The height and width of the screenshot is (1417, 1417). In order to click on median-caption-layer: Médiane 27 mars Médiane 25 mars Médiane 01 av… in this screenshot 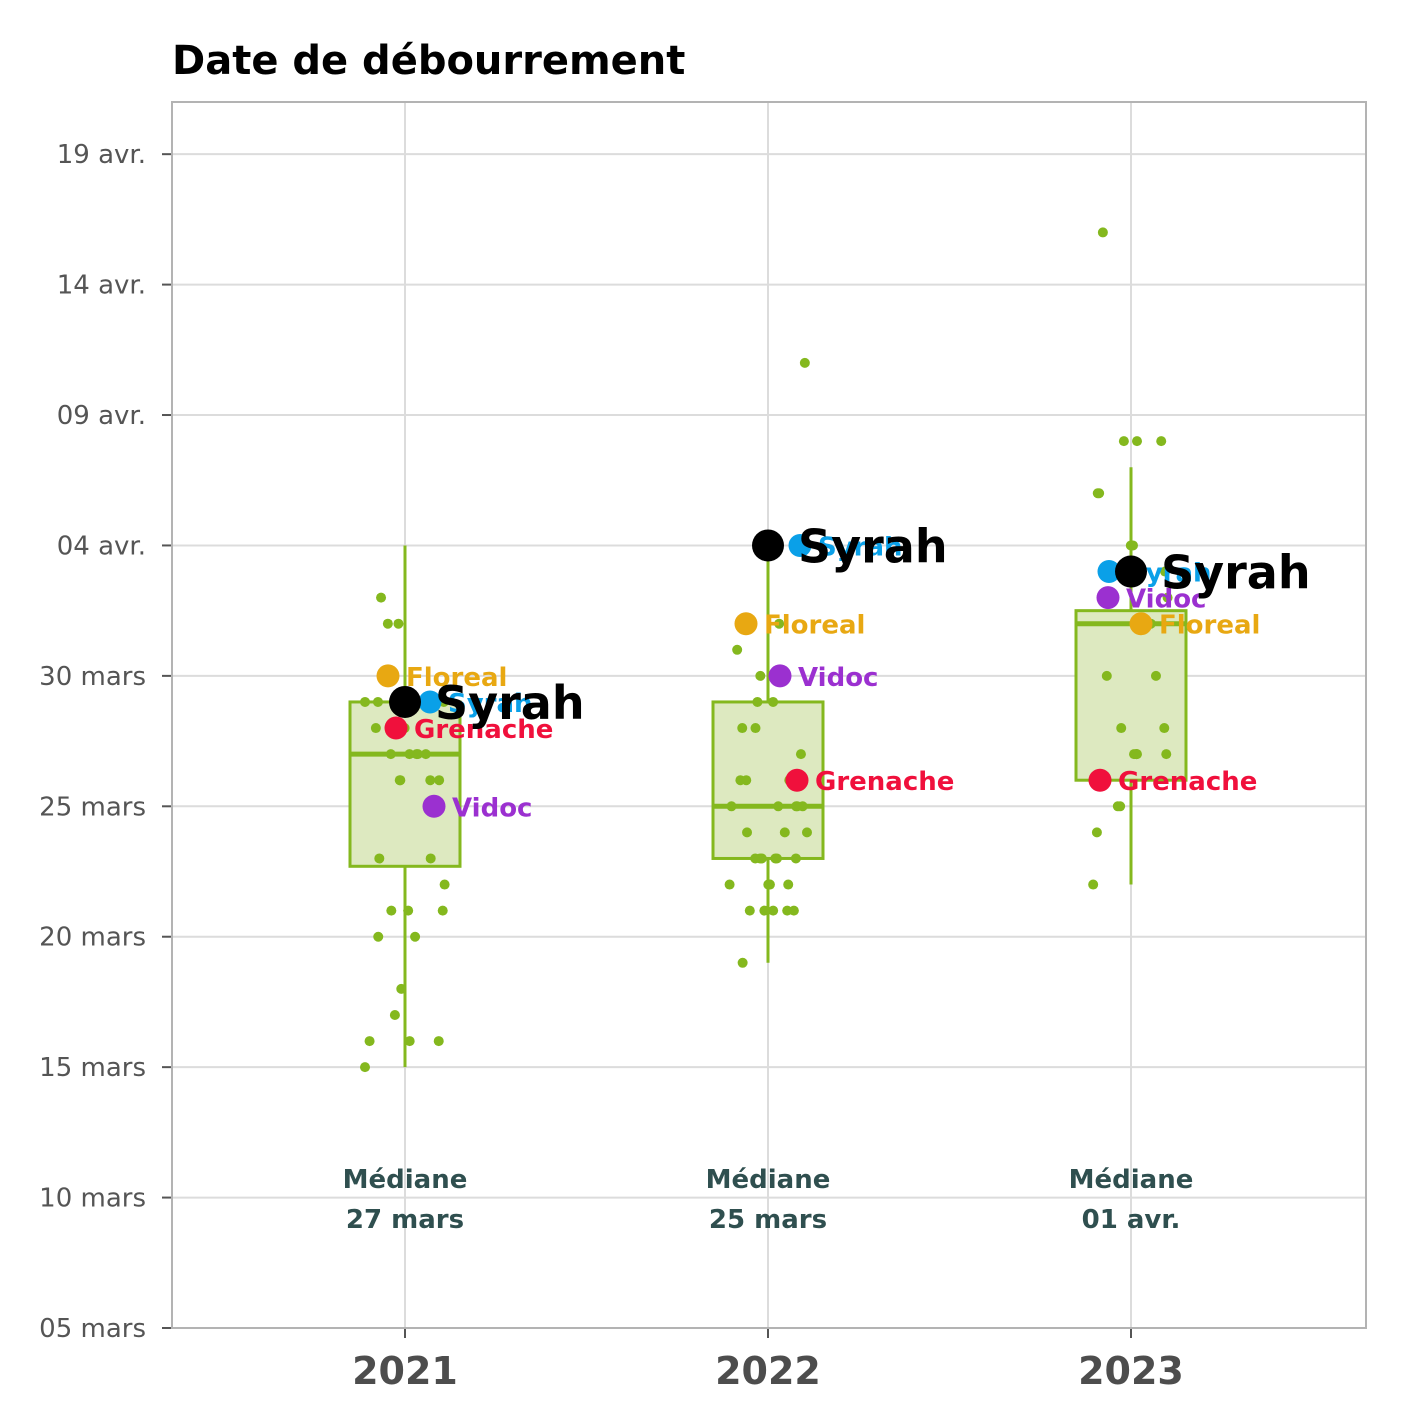, I will do `click(768, 1200)`.